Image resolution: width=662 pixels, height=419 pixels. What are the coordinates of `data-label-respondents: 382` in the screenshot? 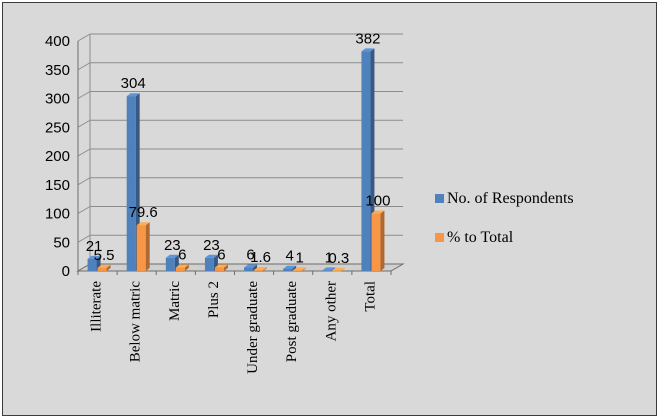 It's located at (367, 38).